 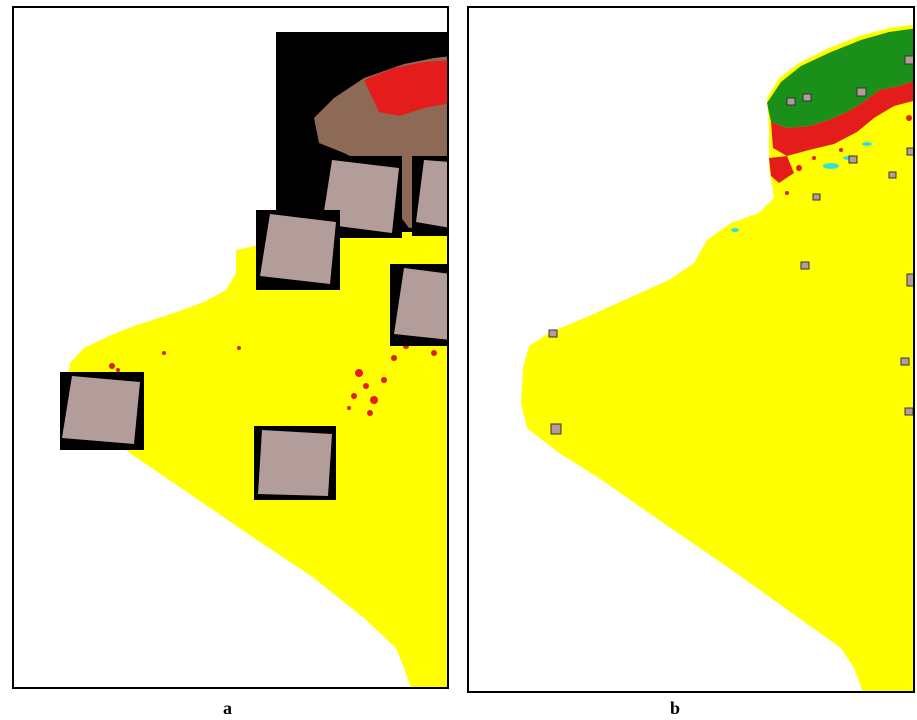 I want to click on vegetation-specks-b, so click(x=848, y=155).